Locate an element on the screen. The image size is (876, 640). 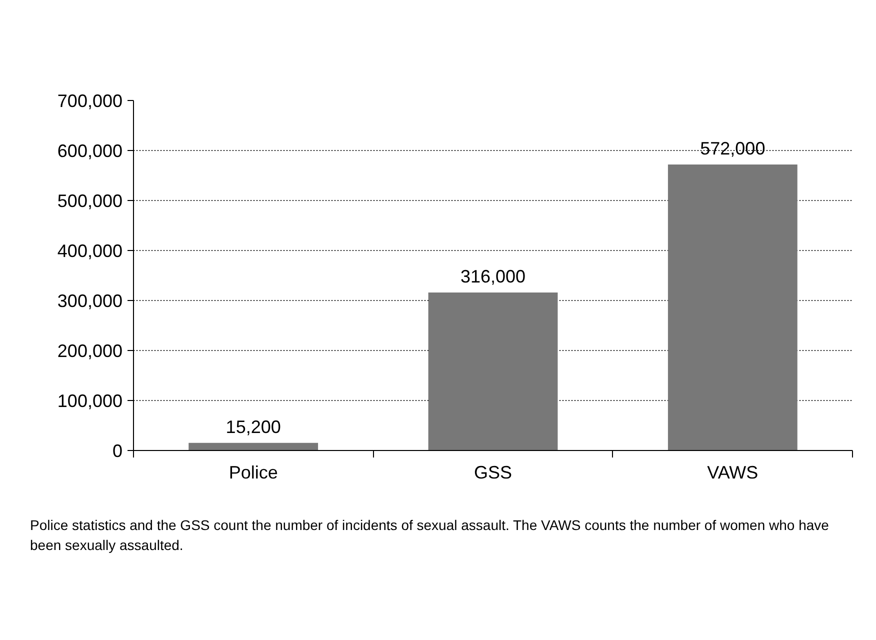
data-label: 572,000 is located at coordinates (733, 148).